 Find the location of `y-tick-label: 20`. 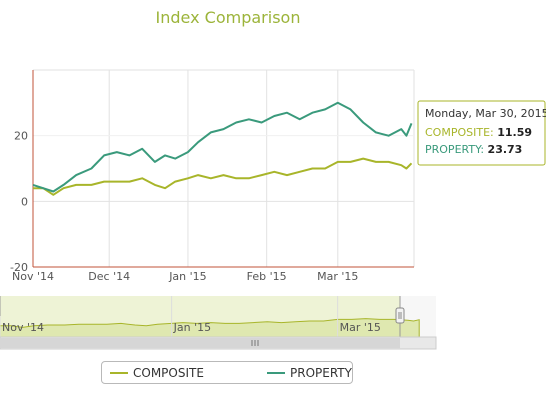

y-tick-label: 20 is located at coordinates (21, 136).